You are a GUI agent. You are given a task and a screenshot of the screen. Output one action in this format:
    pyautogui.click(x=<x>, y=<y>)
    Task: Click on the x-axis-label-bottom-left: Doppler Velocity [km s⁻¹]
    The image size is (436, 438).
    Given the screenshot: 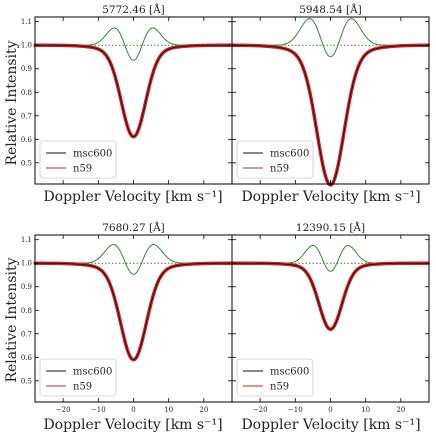 What is the action you would take?
    pyautogui.click(x=132, y=425)
    